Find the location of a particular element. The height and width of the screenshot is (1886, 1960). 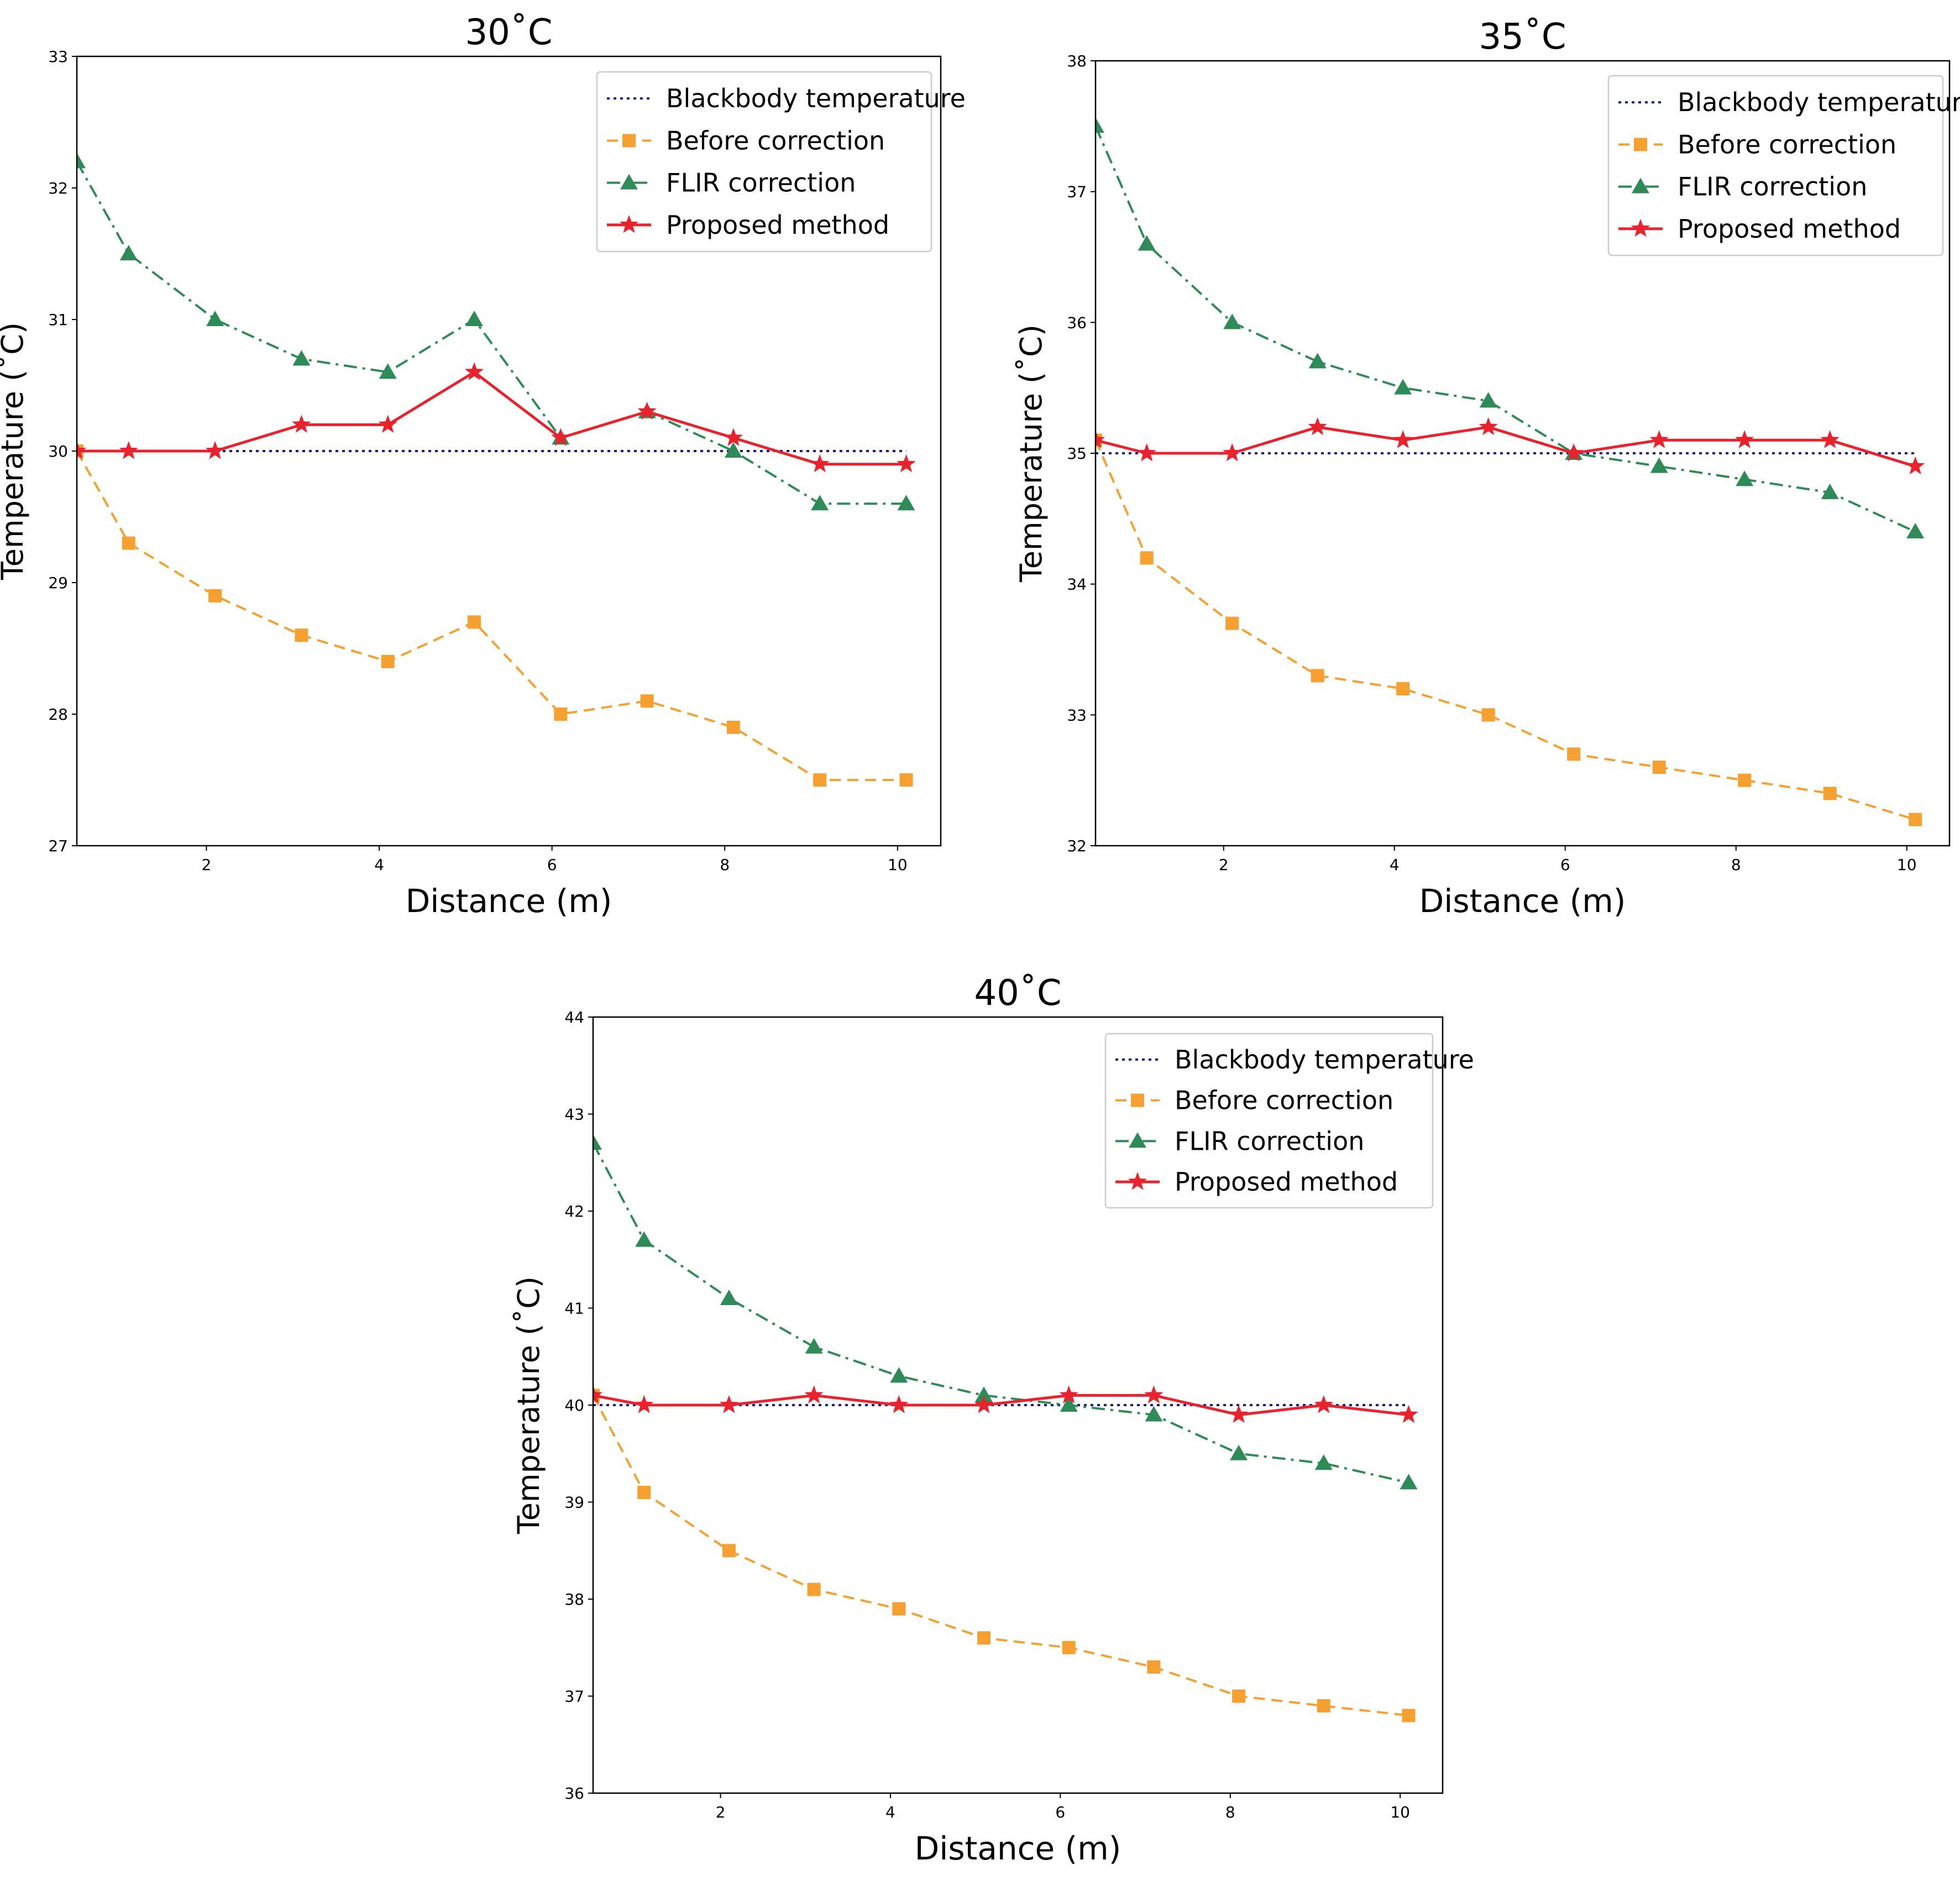

series-flir is located at coordinates (1510, 328).